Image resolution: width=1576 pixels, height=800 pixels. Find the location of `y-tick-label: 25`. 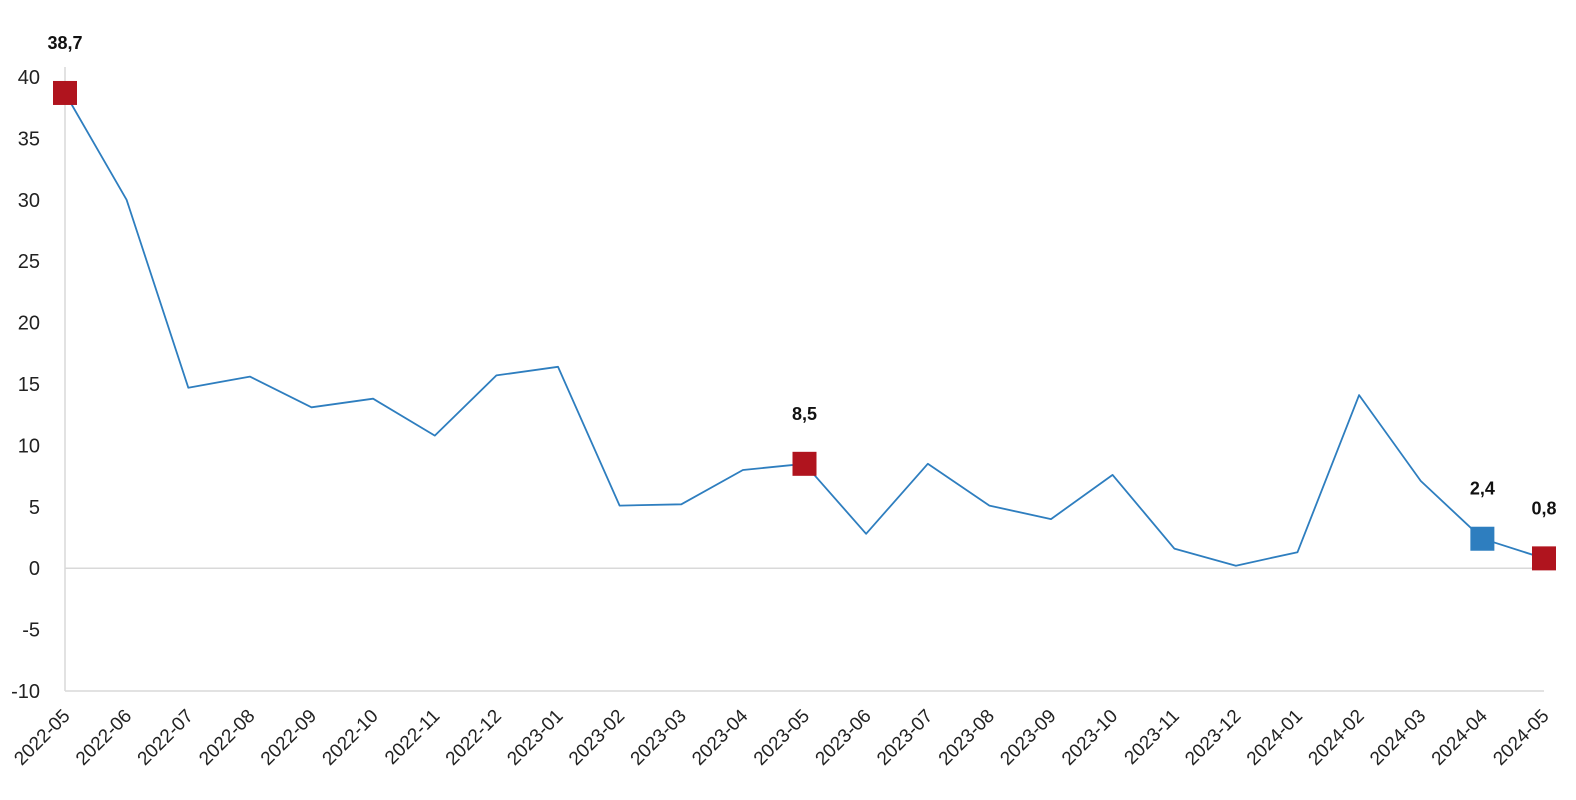

y-tick-label: 25 is located at coordinates (29, 262).